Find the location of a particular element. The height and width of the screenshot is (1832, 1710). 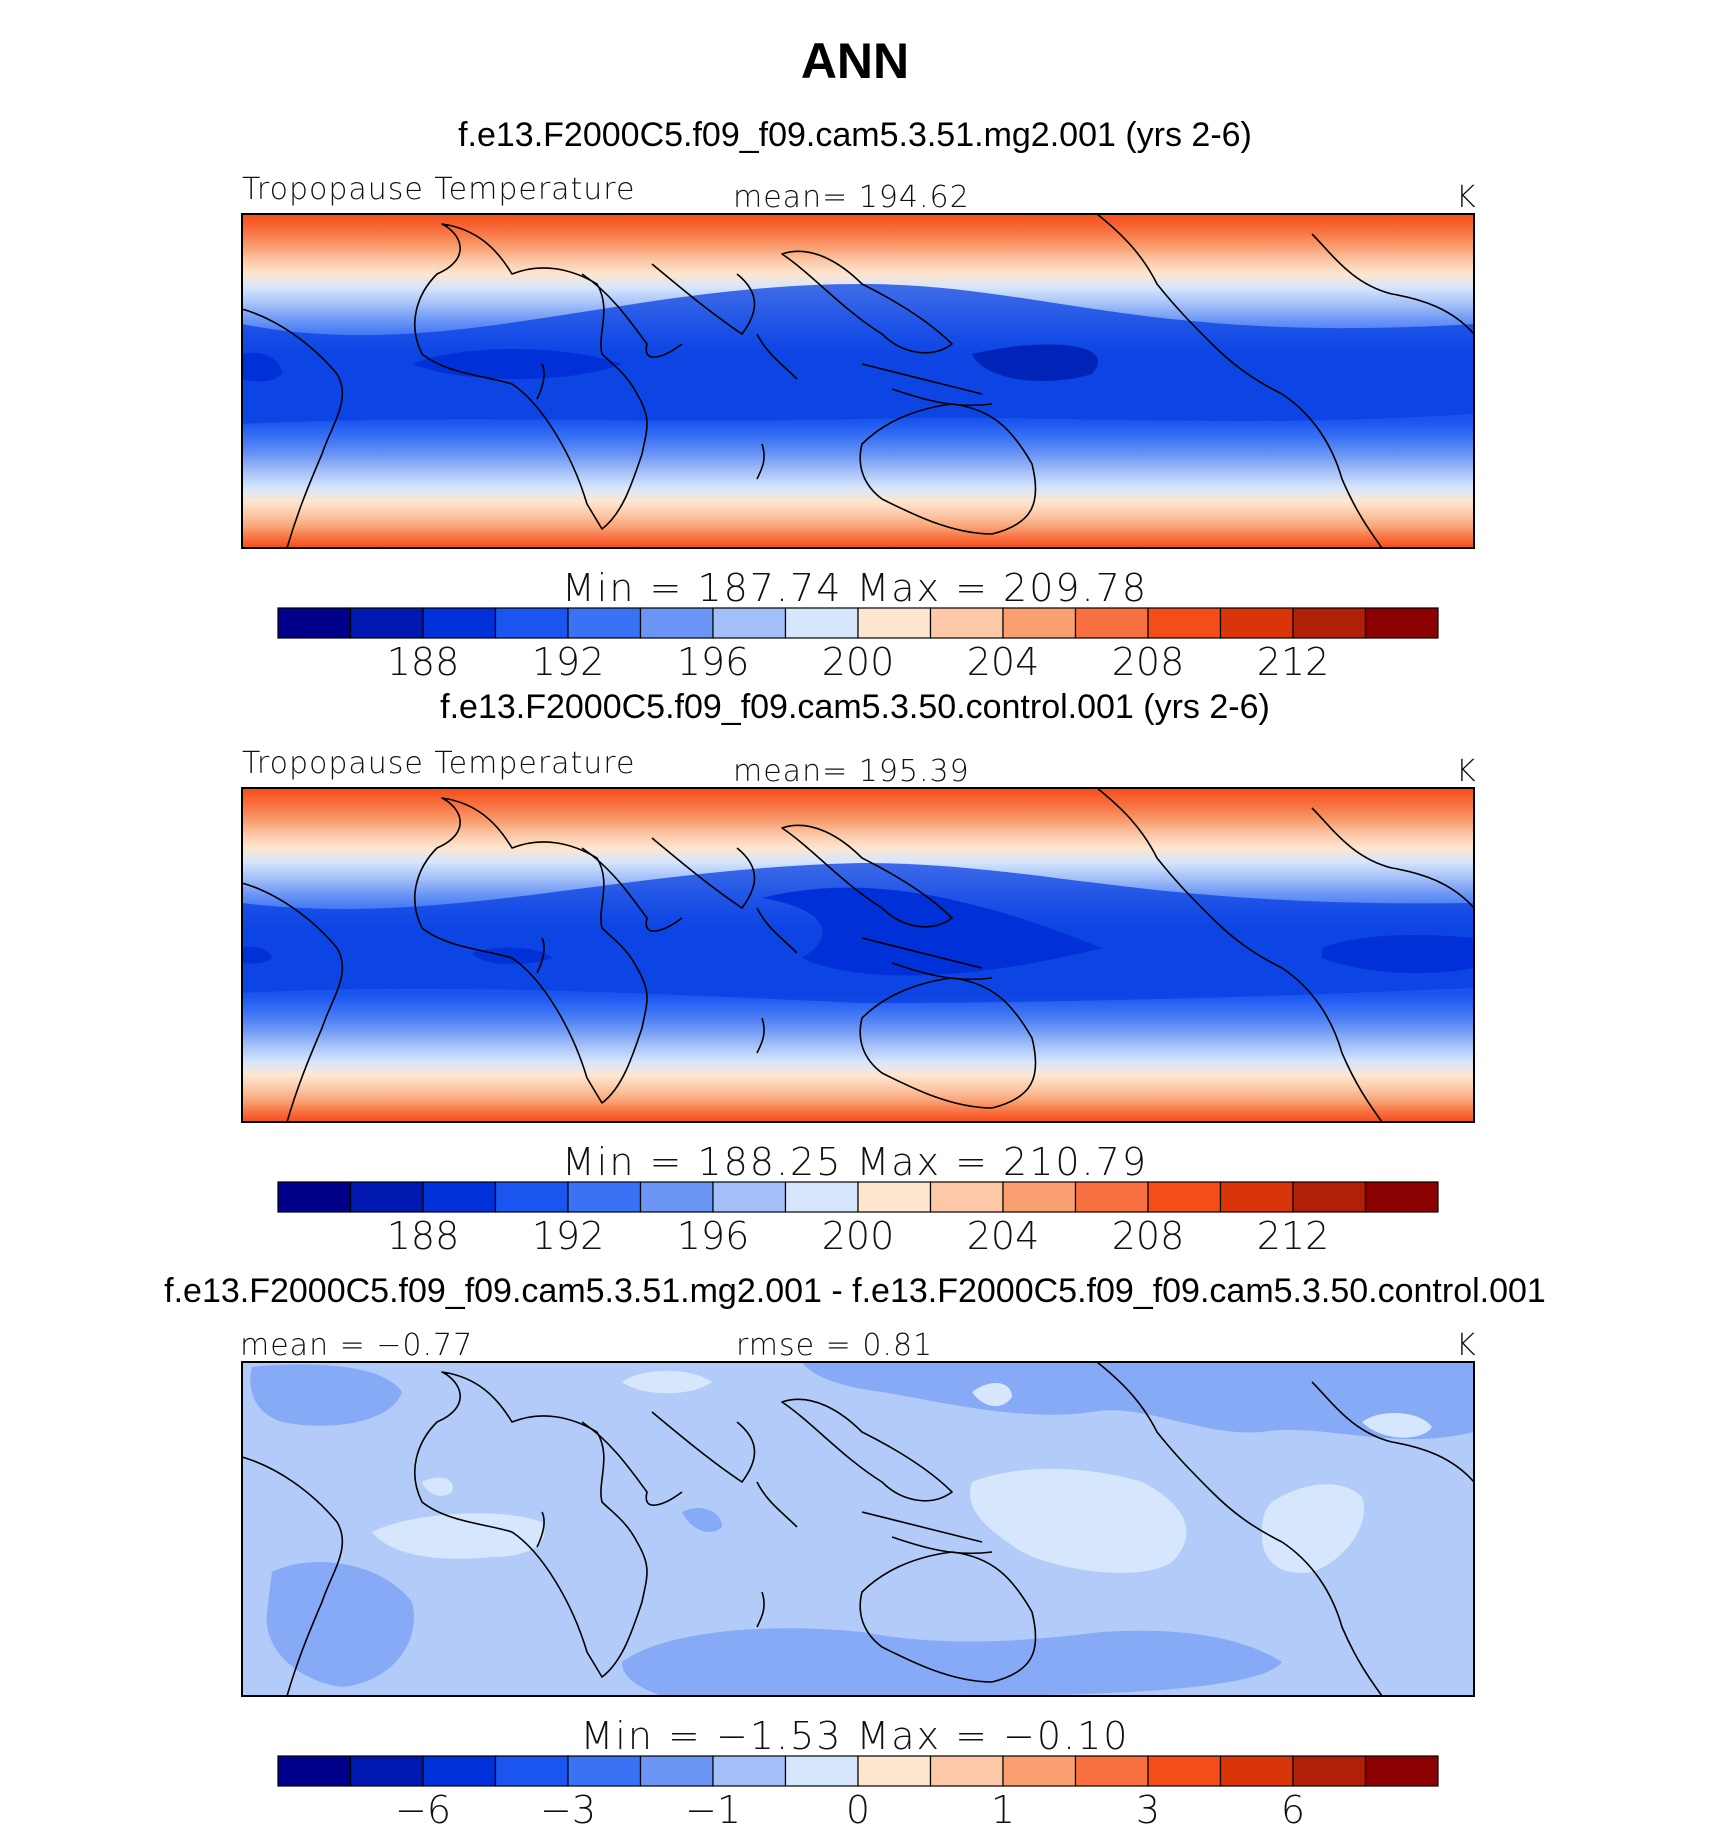

panel-2-variable-label: Tropopause Temperature is located at coordinates (439, 763).